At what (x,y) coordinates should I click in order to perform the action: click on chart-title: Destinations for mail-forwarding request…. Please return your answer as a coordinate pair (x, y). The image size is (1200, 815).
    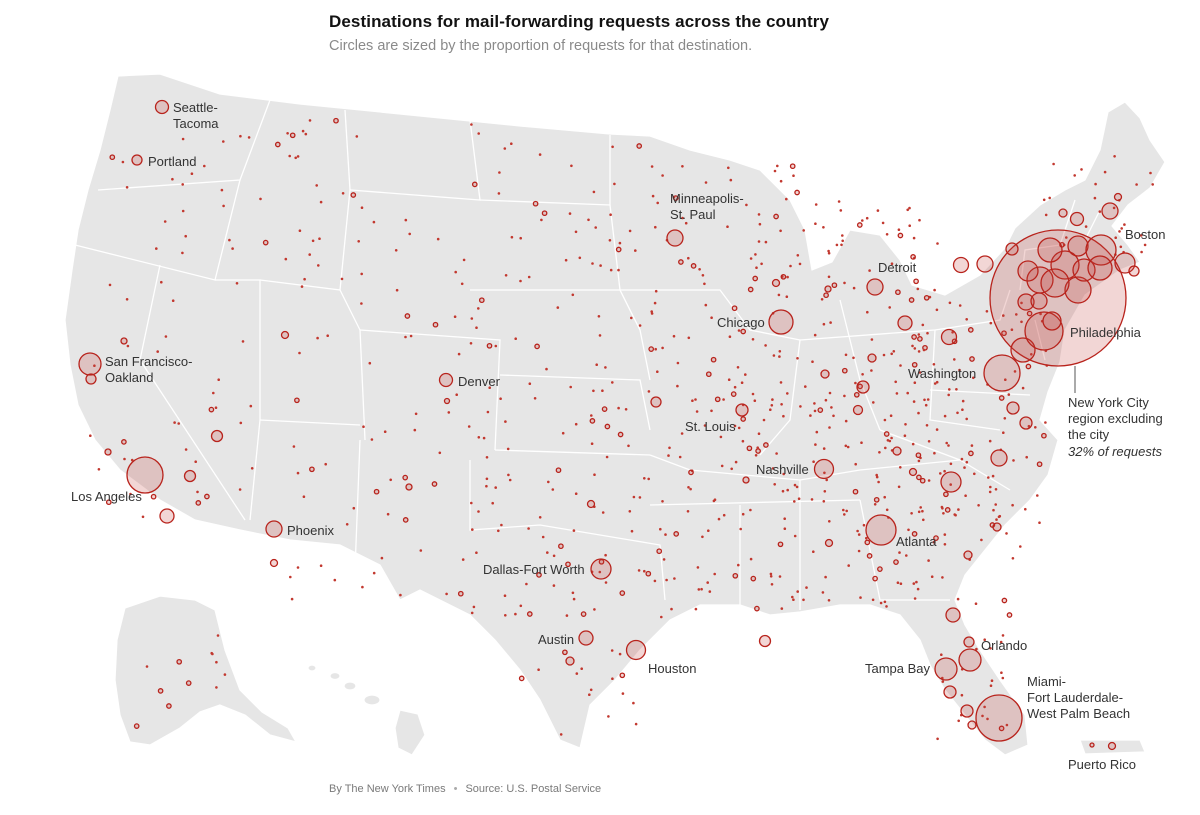
    Looking at the image, I should click on (579, 21).